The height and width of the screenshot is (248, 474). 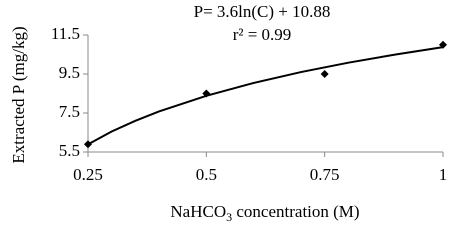 I want to click on equation: P= 3.6ln(C) + 10.88, so click(x=262, y=11).